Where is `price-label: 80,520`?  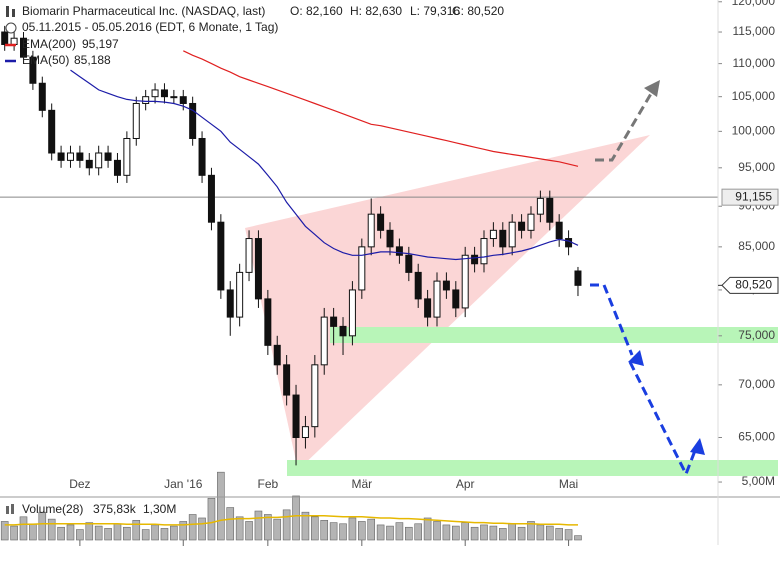 price-label: 80,520 is located at coordinates (753, 285).